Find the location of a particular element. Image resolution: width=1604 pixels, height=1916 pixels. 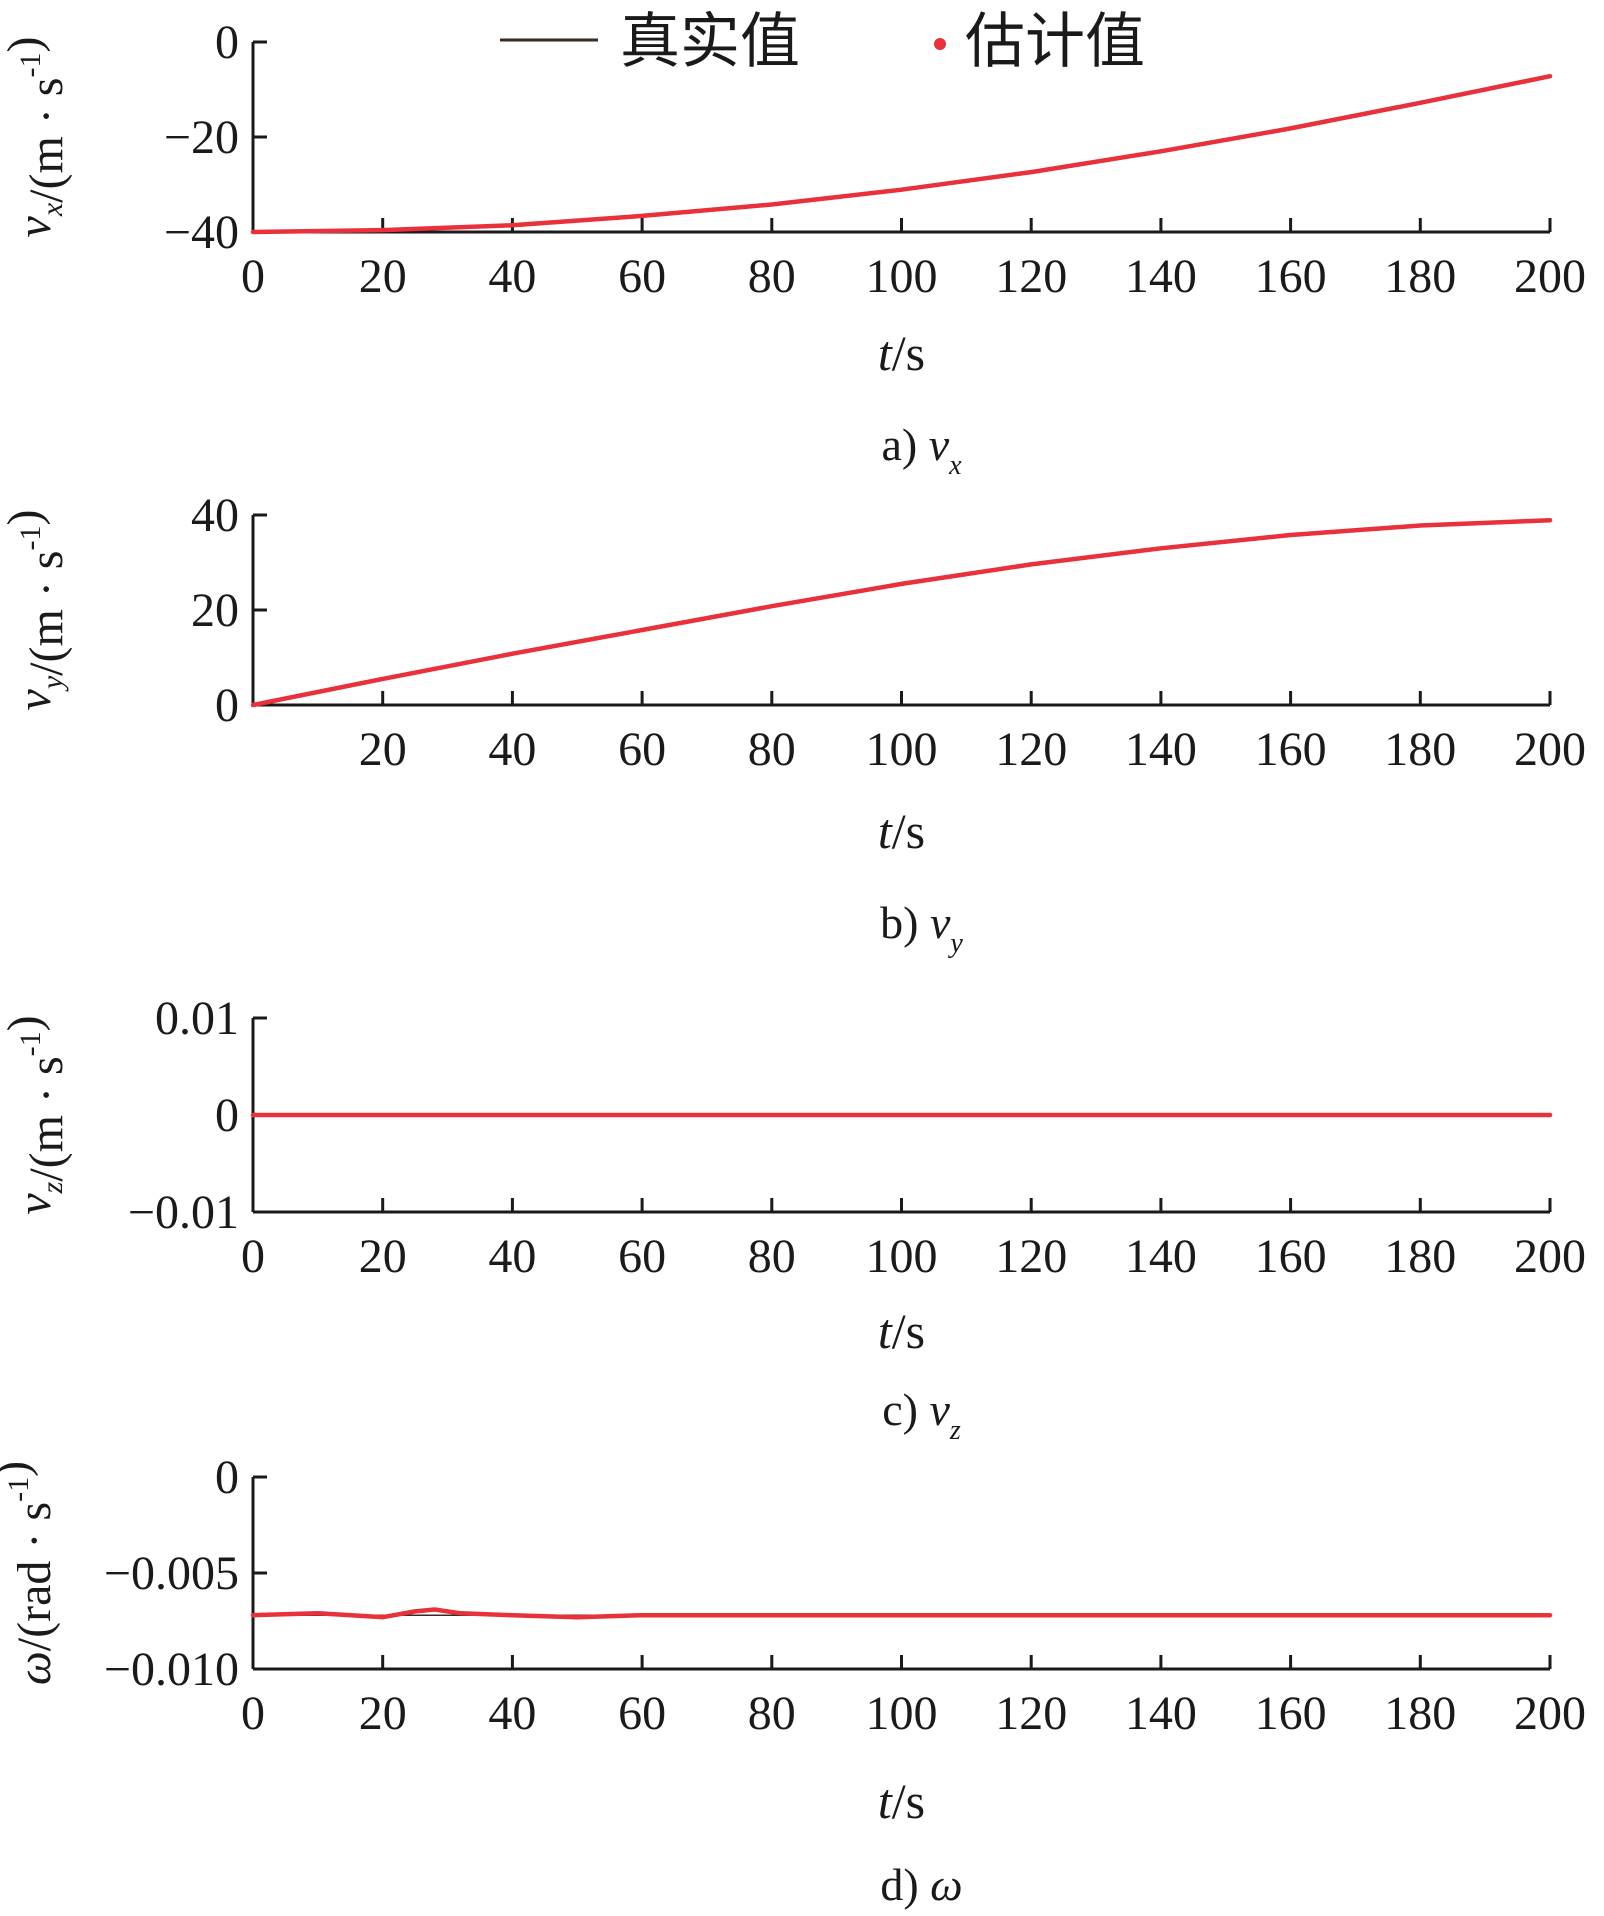

y-axis-label: vy/(m · s-1) is located at coordinates (36, 610).